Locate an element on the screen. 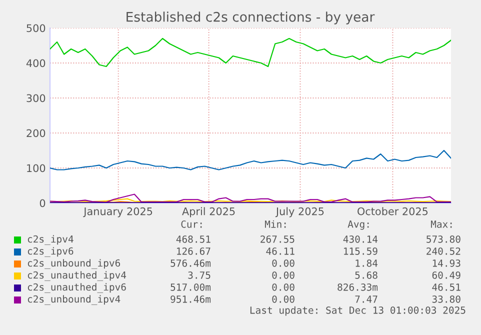  text: 1.84 is located at coordinates (367, 263).